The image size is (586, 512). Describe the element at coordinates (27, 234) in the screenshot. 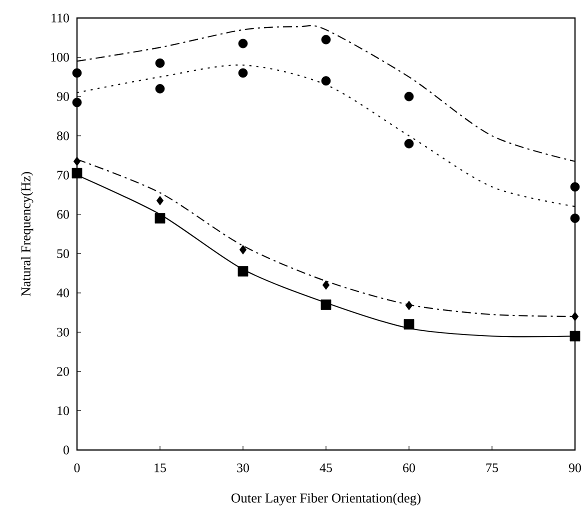

I see `y-axis-title: Natural Frequency(Hz)` at that location.